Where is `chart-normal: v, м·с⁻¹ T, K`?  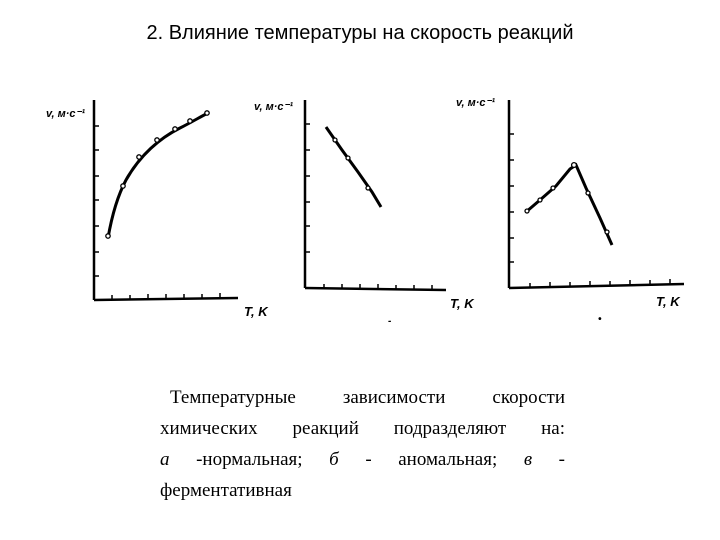 chart-normal: v, м·с⁻¹ T, K is located at coordinates (157, 209).